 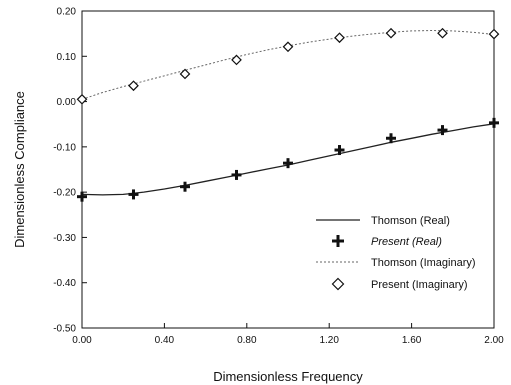 I want to click on x-axis-ticks: 0.00 0.40 0.80 1.20 1.60 2.00, so click(x=288, y=334).